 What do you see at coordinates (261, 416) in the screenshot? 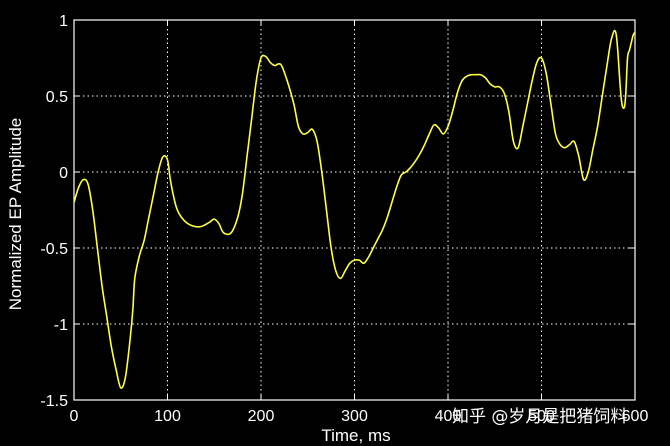
I see `x-tick-label: 200` at bounding box center [261, 416].